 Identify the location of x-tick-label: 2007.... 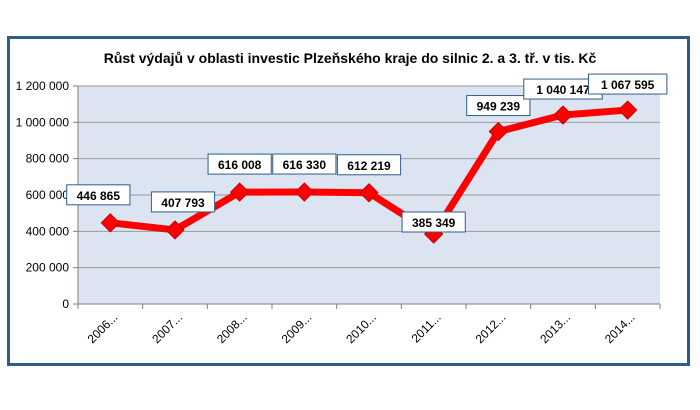
(167, 328).